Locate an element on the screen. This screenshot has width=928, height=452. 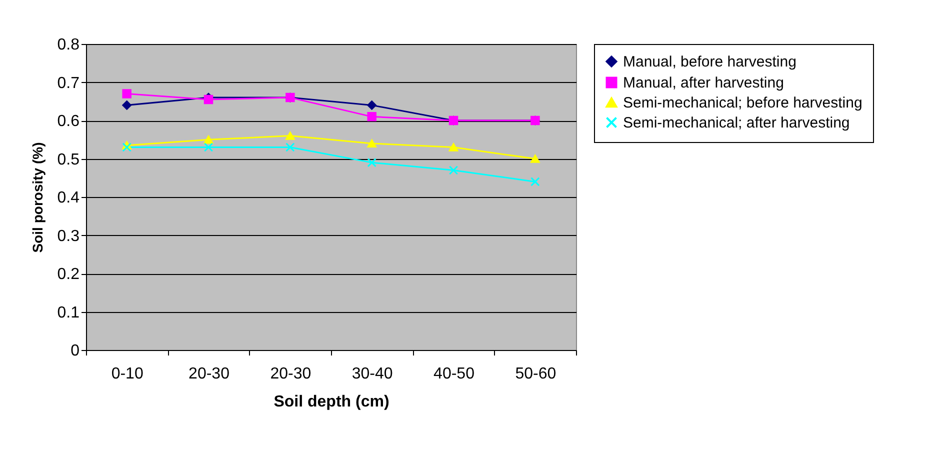
legend-label: Manual, before harvesting is located at coordinates (709, 62).